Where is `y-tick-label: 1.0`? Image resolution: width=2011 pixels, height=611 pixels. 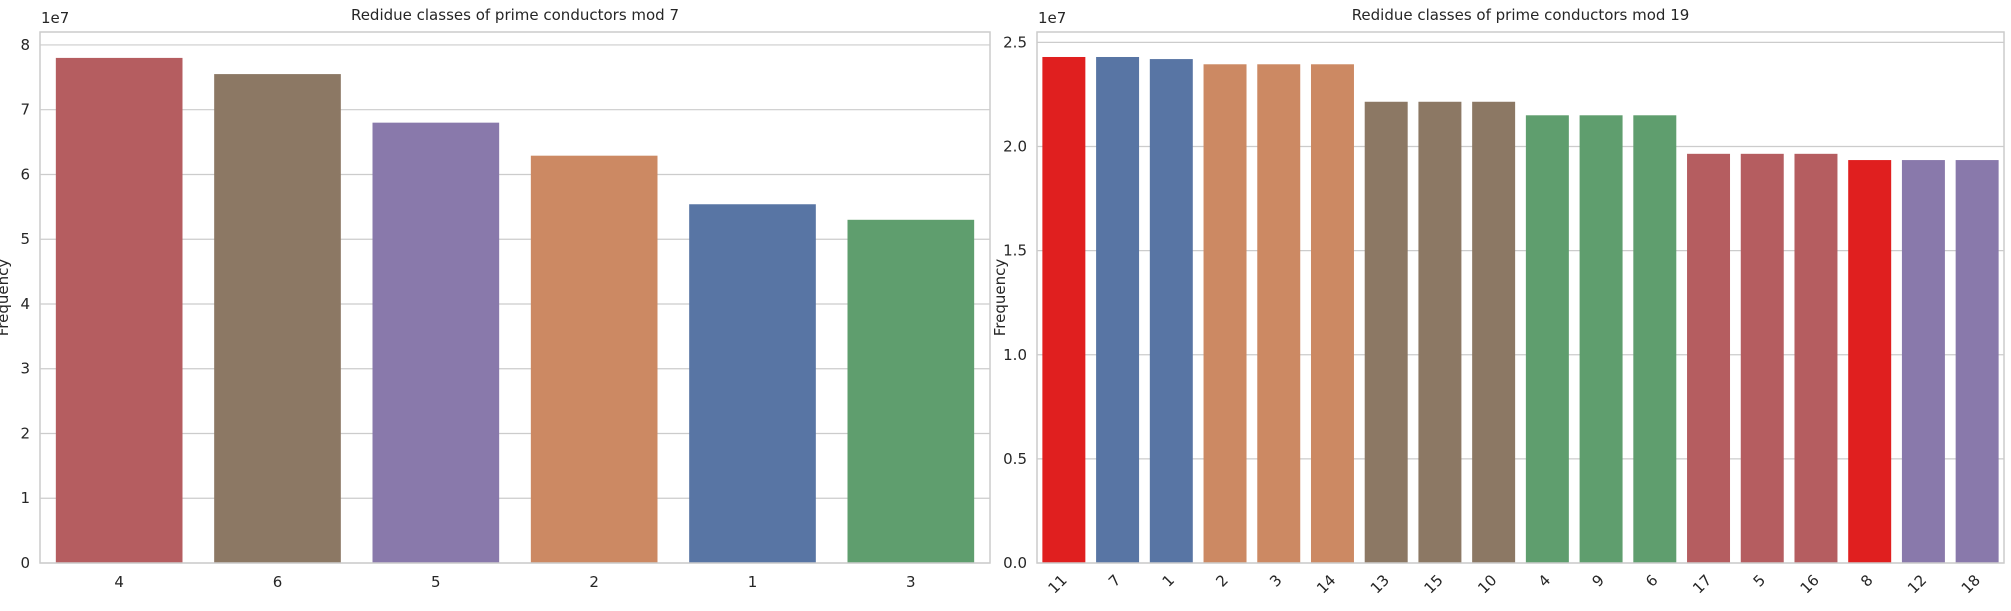
y-tick-label: 1.0 is located at coordinates (1015, 355).